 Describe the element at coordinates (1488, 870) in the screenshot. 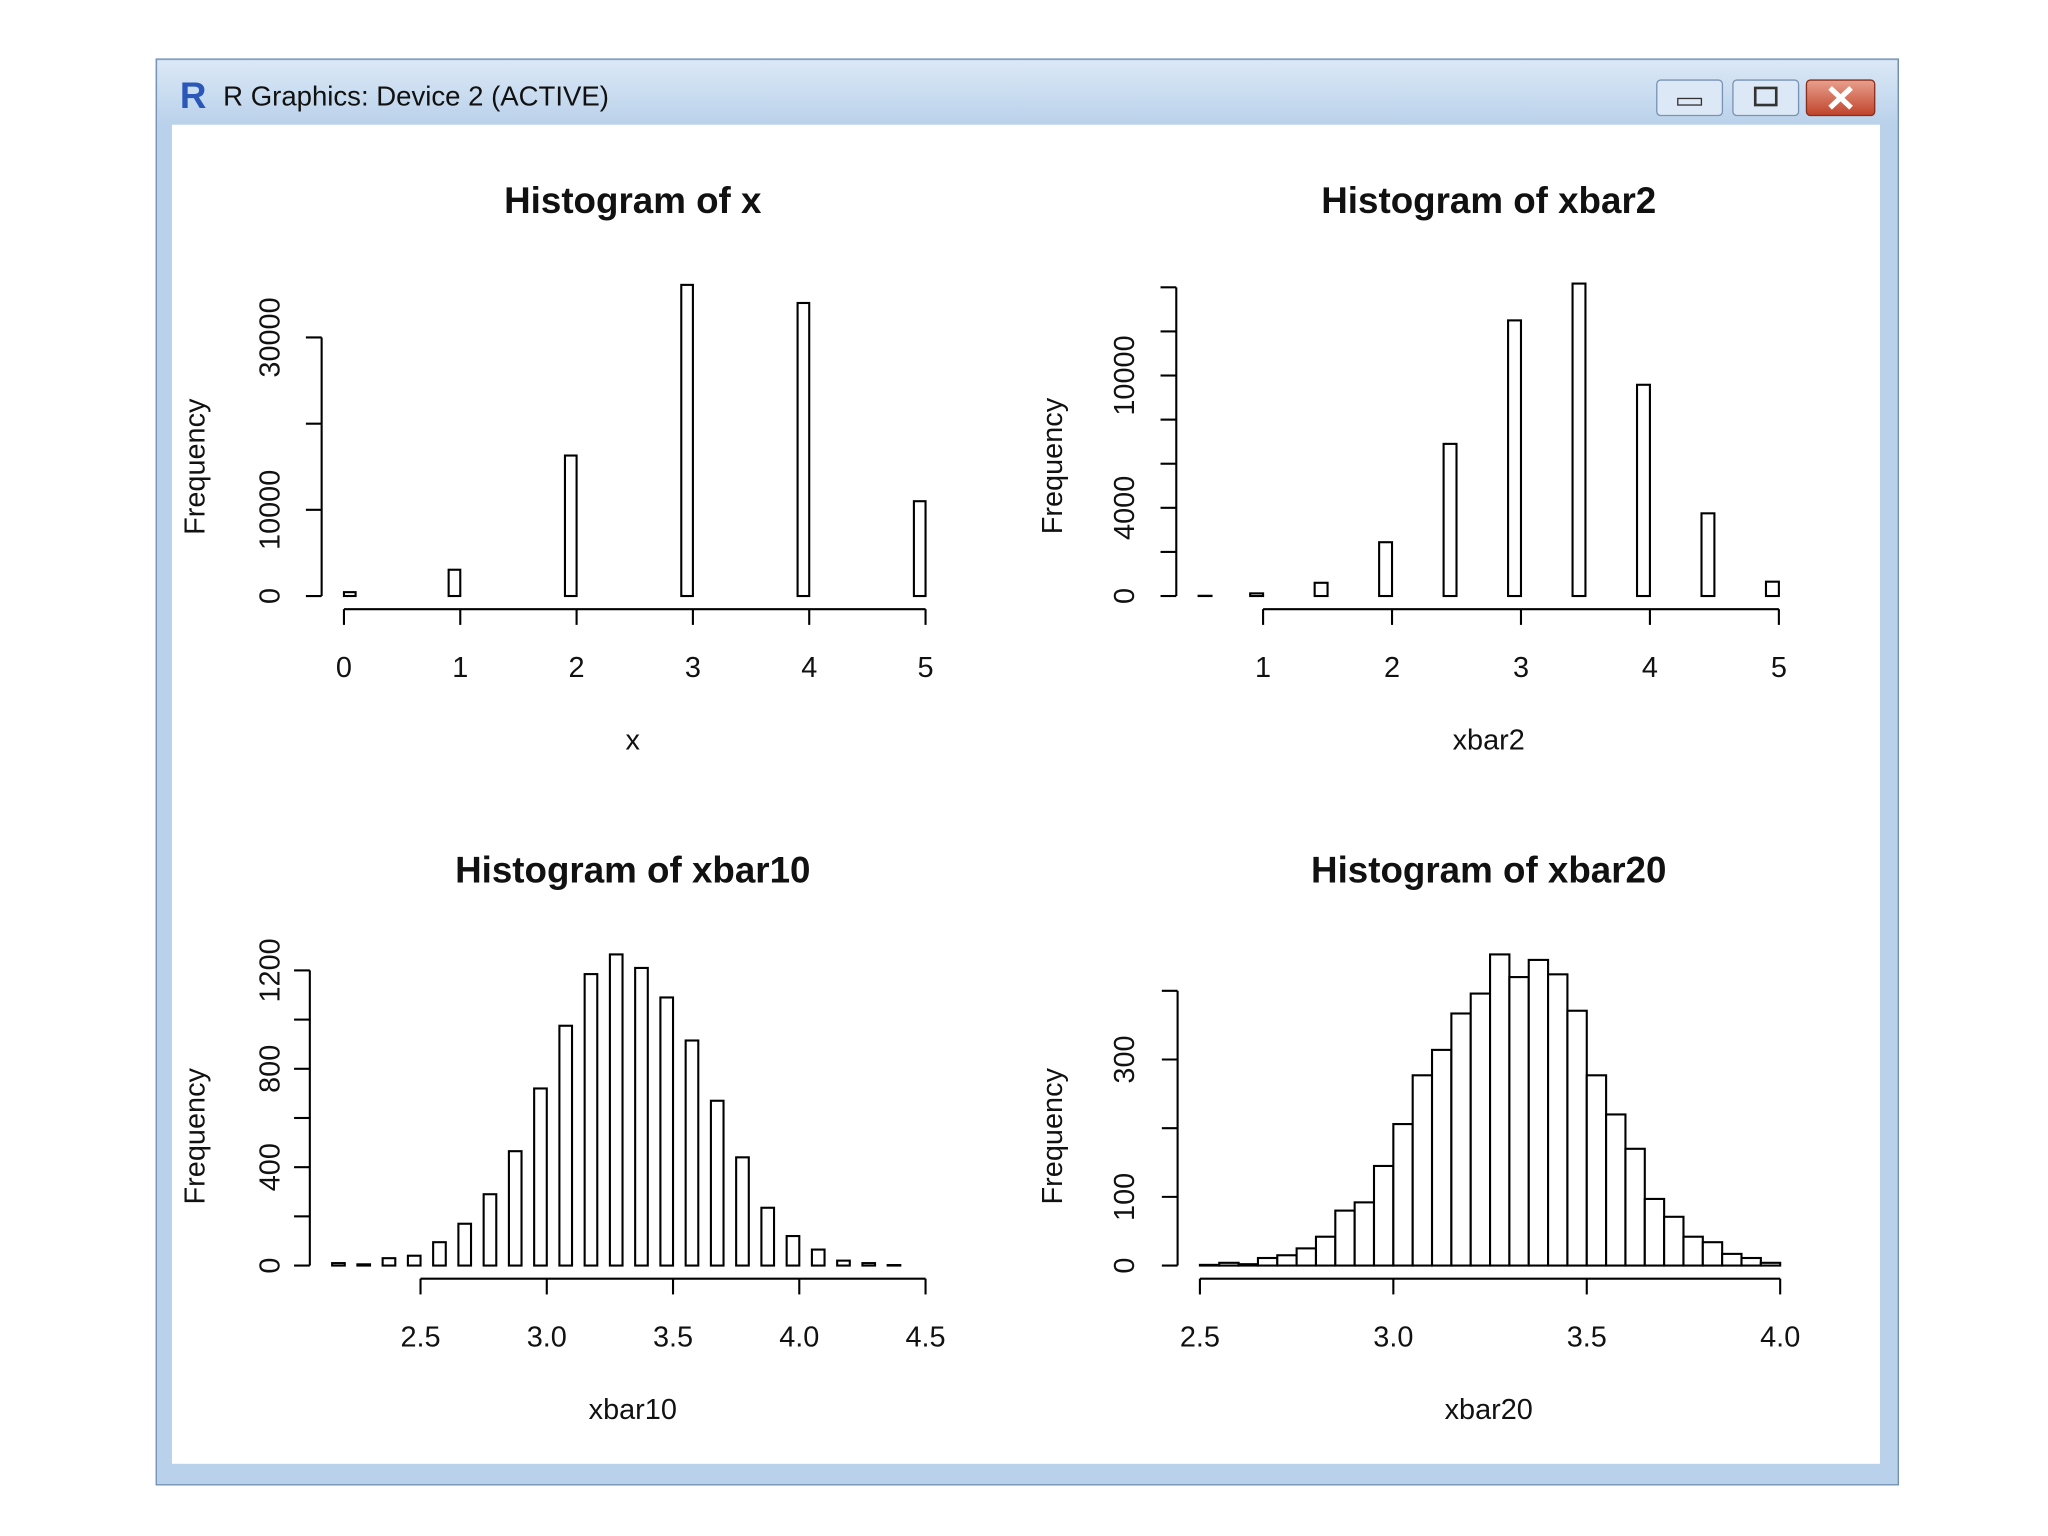

I see `chart-title: Histogram of xbar20` at that location.